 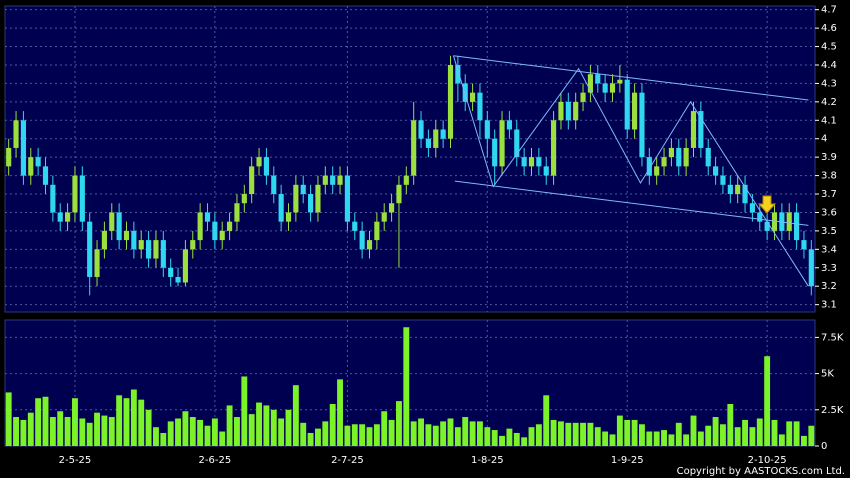 I want to click on y-tick-label: 7.5K, so click(x=832, y=337).